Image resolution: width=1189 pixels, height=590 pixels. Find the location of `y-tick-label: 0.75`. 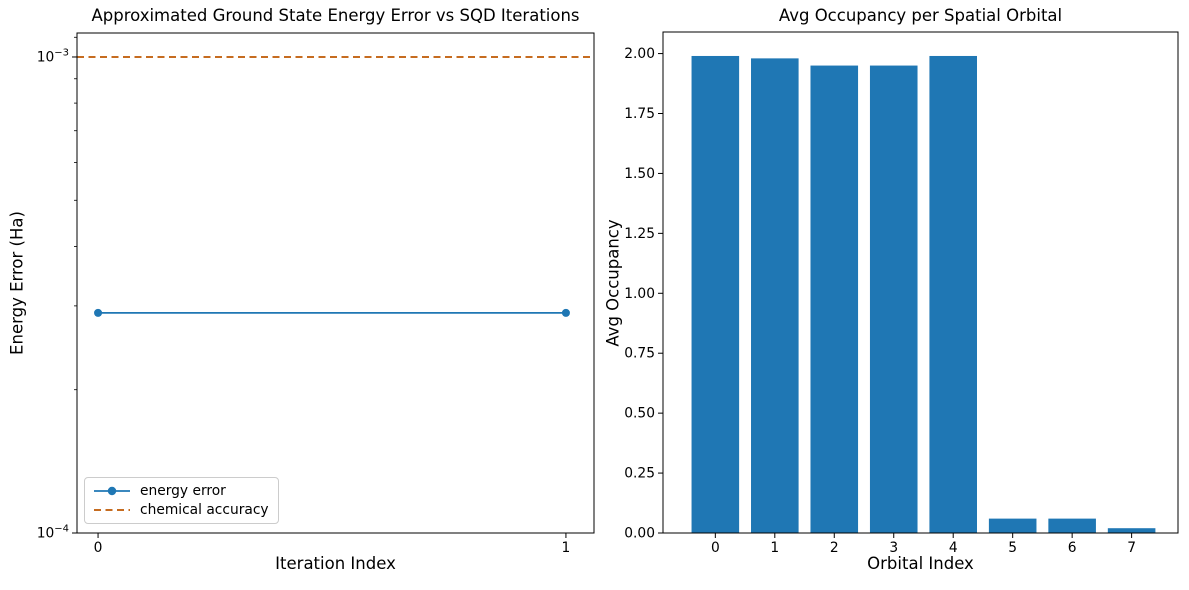

y-tick-label: 0.75 is located at coordinates (639, 354).